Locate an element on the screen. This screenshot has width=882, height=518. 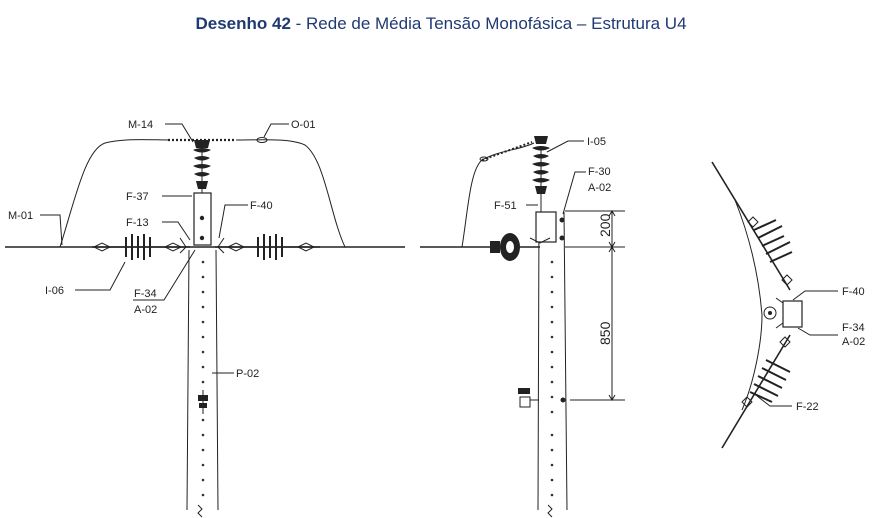
label-i06: I-06 is located at coordinates (54, 291).